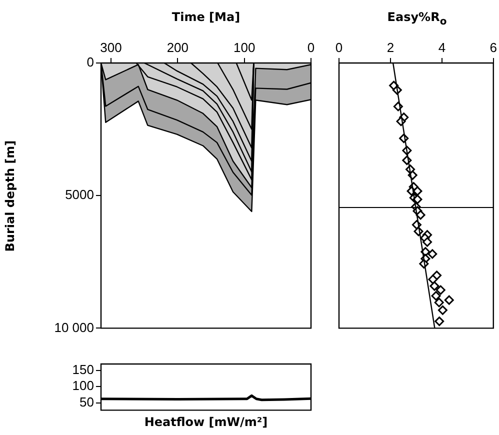 The width and height of the screenshot is (499, 435). What do you see at coordinates (111, 47) in the screenshot?
I see `x-tick-label: 300` at bounding box center [111, 47].